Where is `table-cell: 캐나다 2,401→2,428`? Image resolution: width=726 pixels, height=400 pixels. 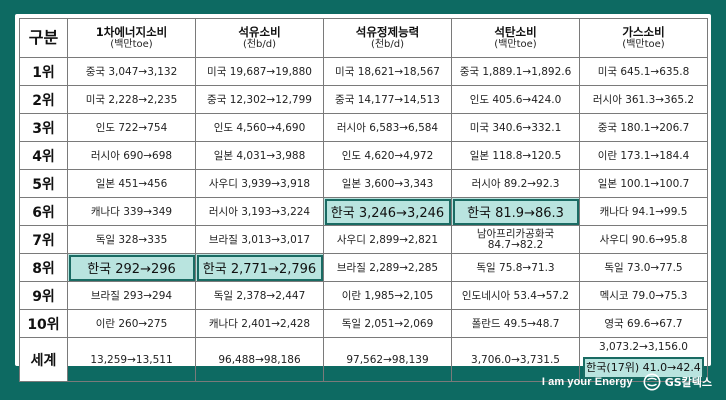
table-cell: 캐나다 2,401→2,428 is located at coordinates (259, 323).